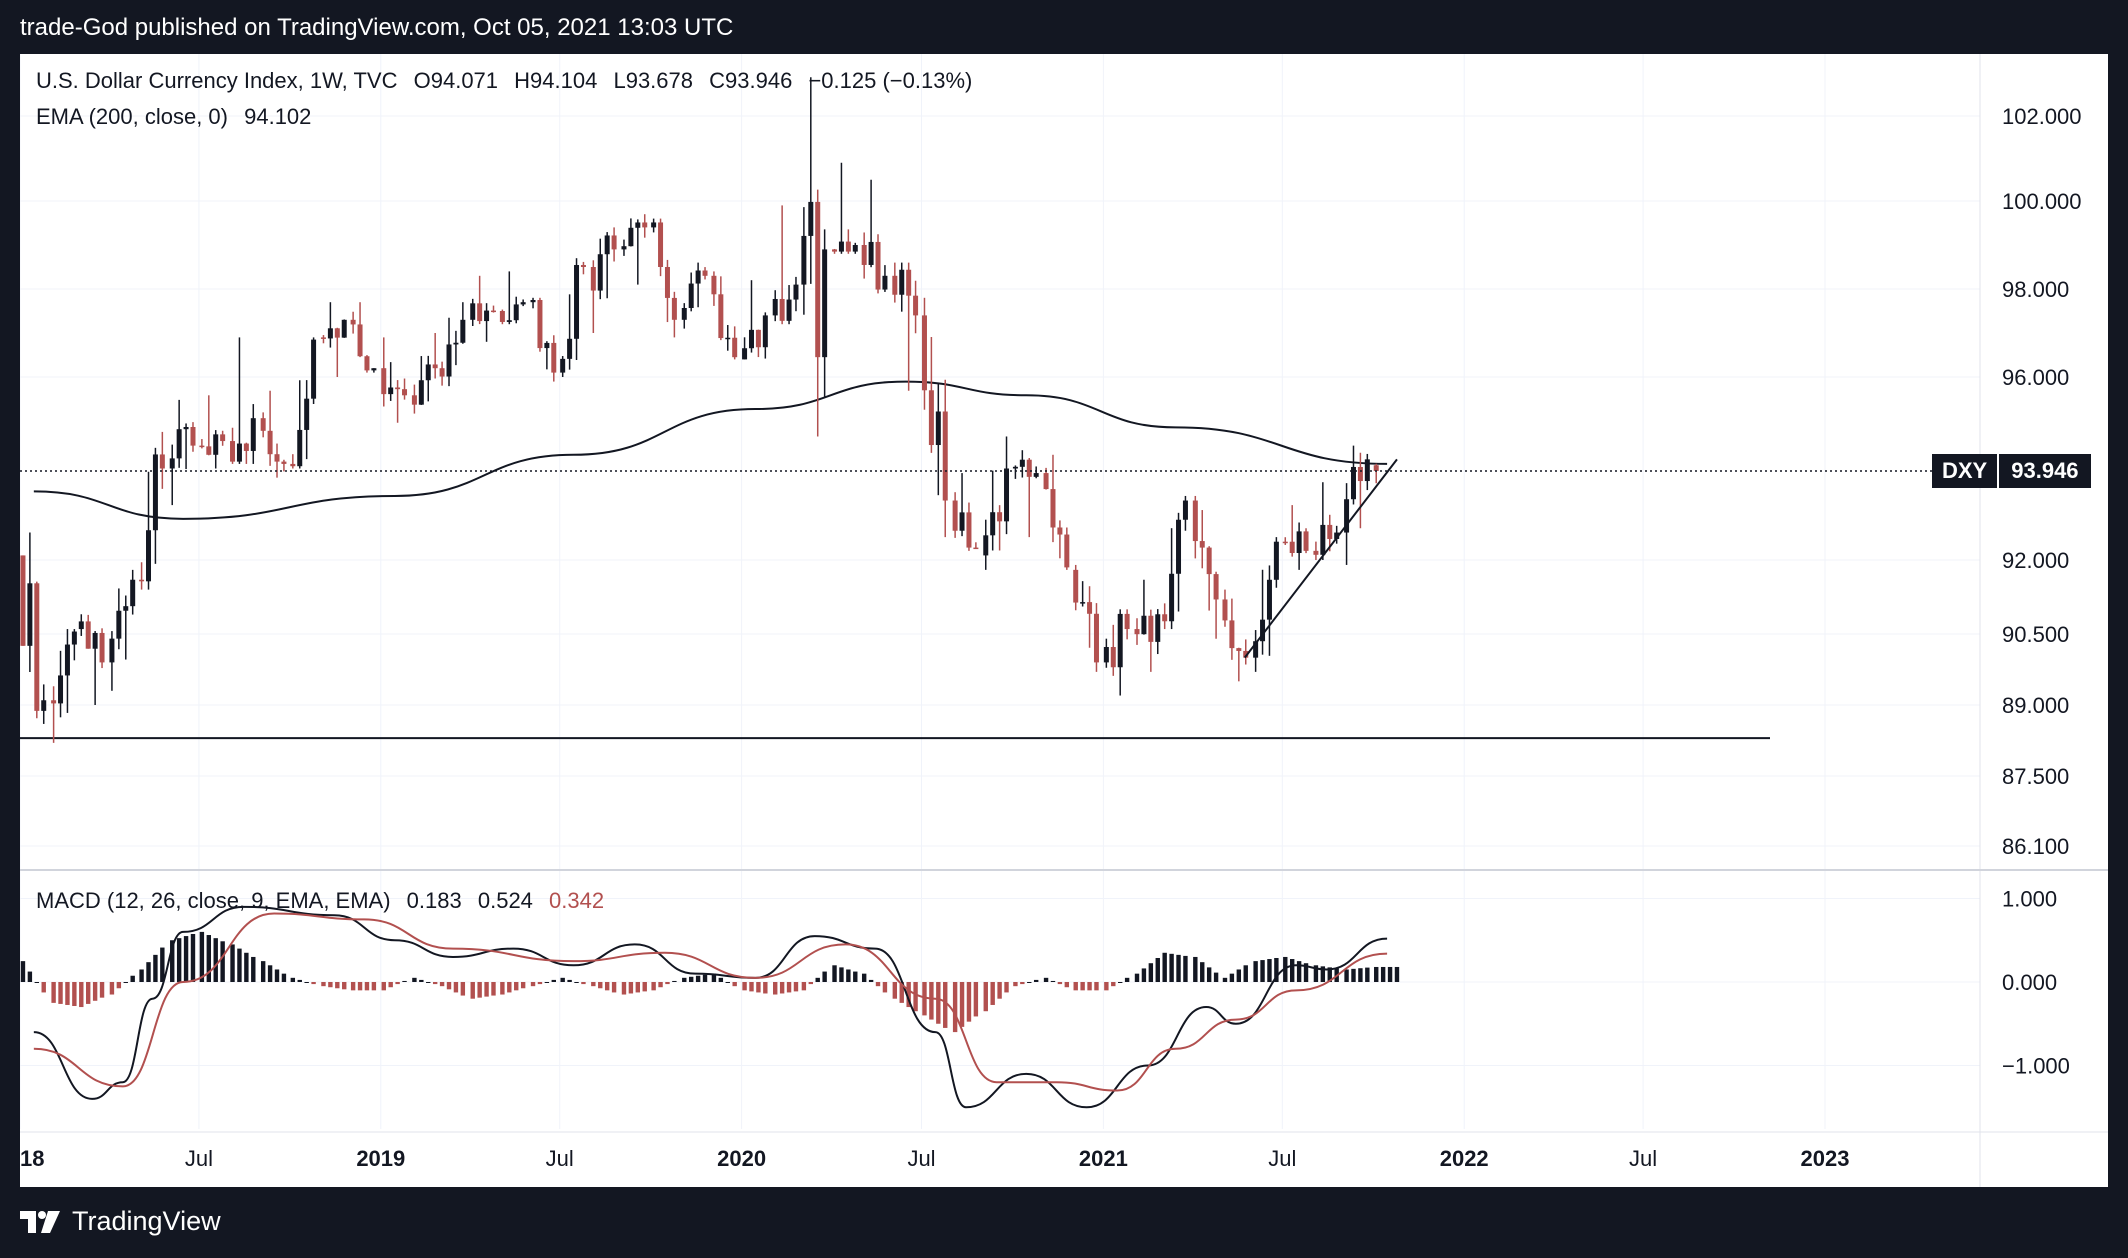 The height and width of the screenshot is (1258, 2128). I want to click on macd-tick-label: −1.000, so click(2036, 1066).